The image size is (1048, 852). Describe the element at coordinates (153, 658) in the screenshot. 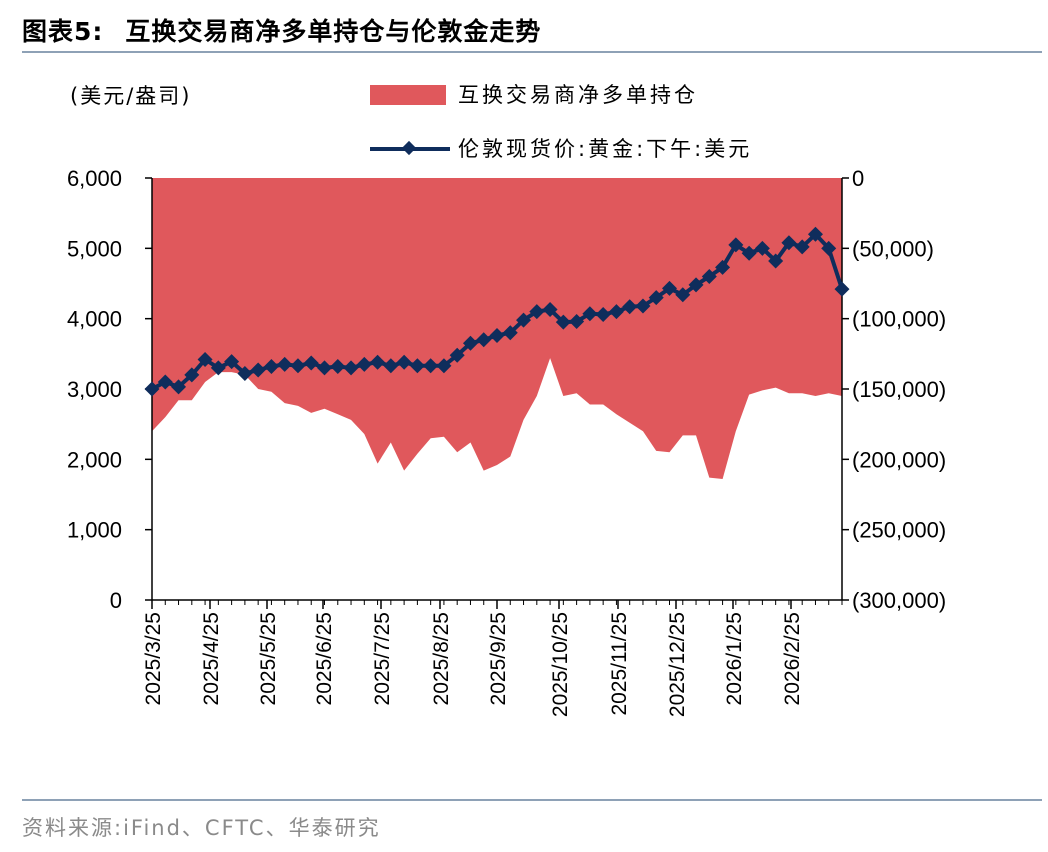

I see `x-tick-label: 2025/3/25` at that location.